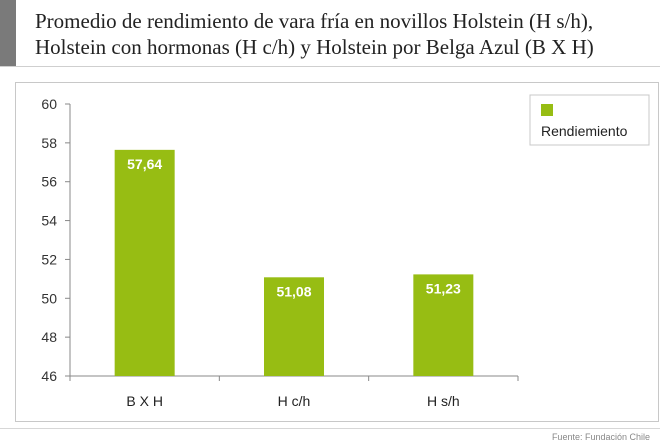  I want to click on legend-swatch, so click(547, 110).